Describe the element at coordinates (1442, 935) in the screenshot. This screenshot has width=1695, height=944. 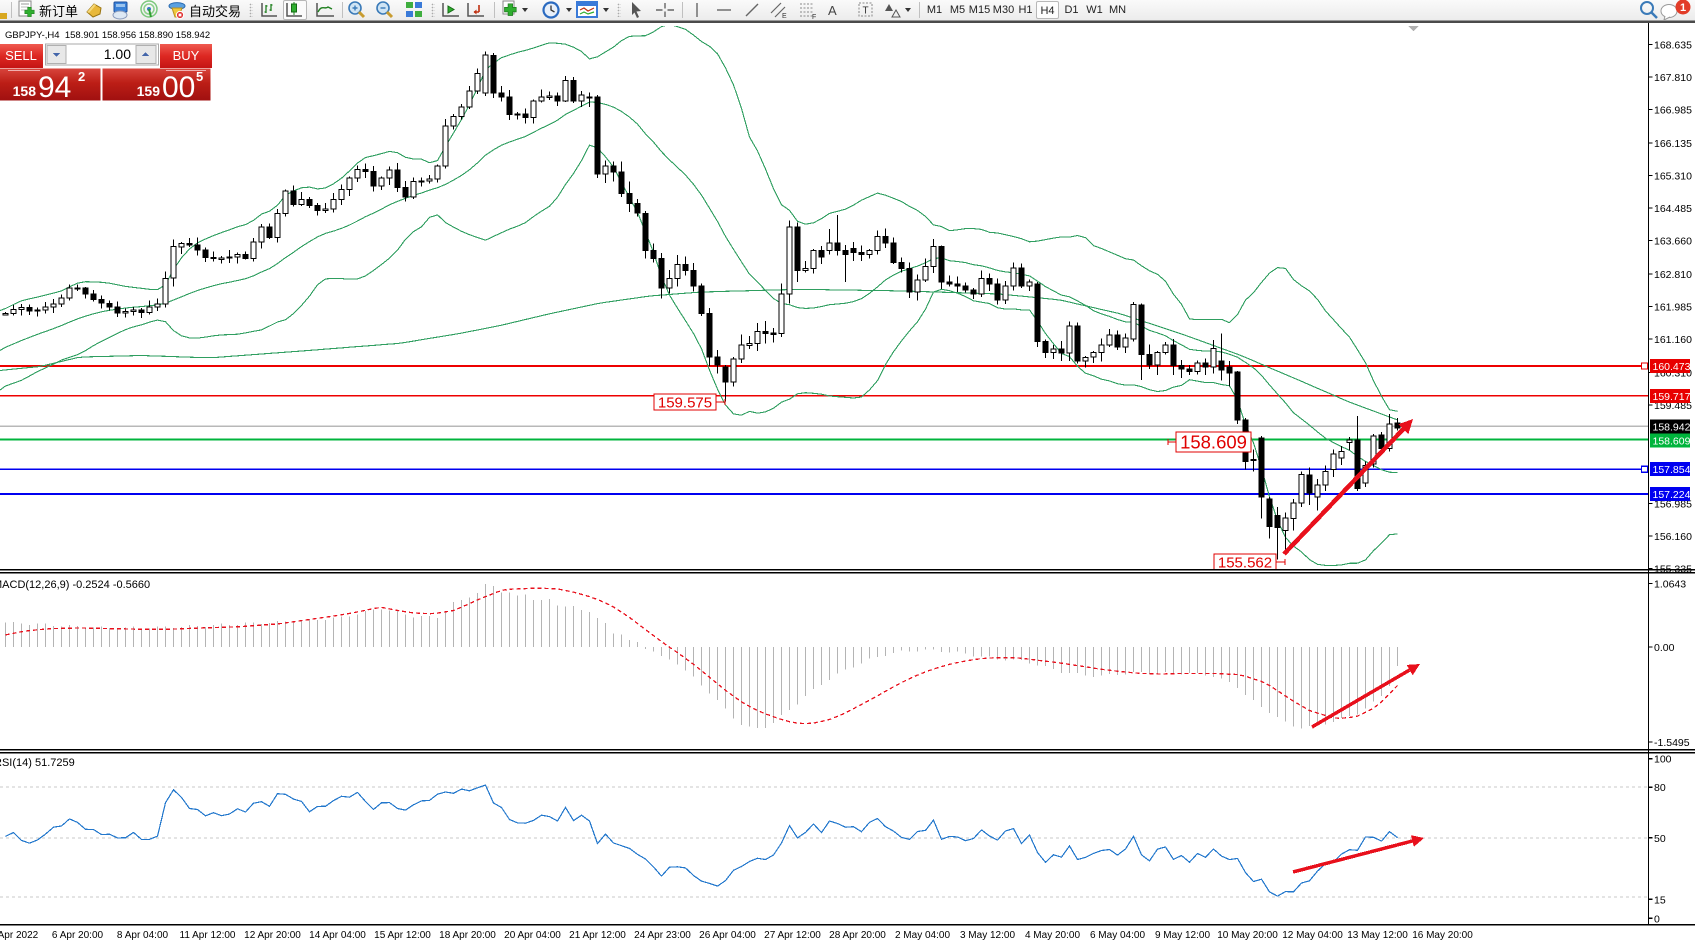
I see `svg-text: 16 May 20:00` at that location.